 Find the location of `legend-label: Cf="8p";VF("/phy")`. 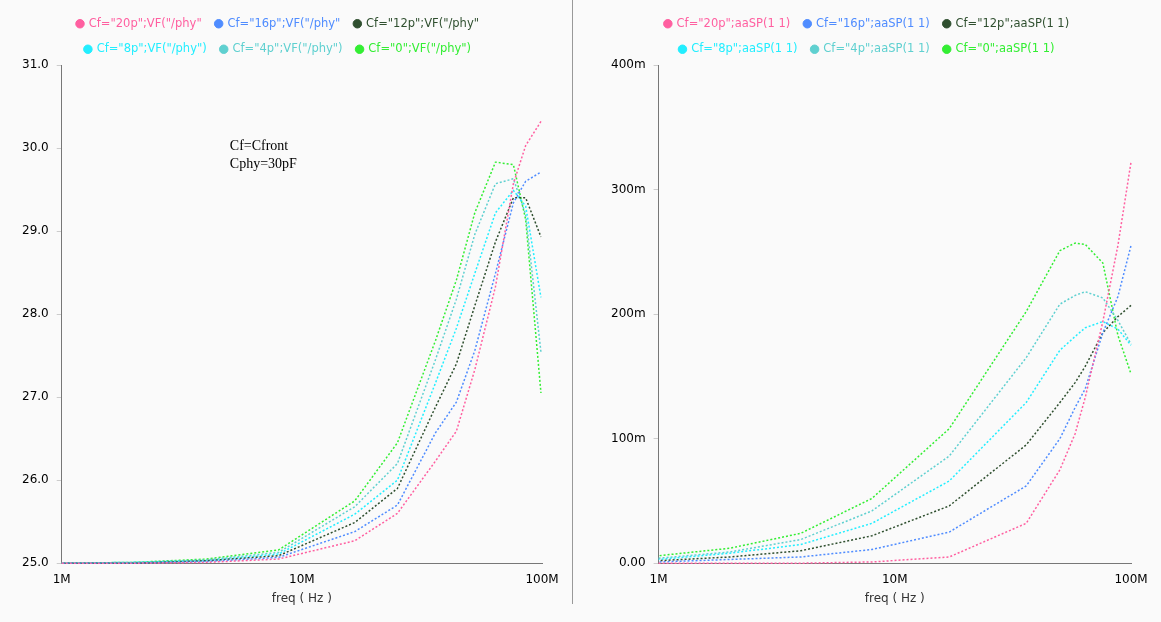

legend-label: Cf="8p";VF("/phy") is located at coordinates (151, 48).